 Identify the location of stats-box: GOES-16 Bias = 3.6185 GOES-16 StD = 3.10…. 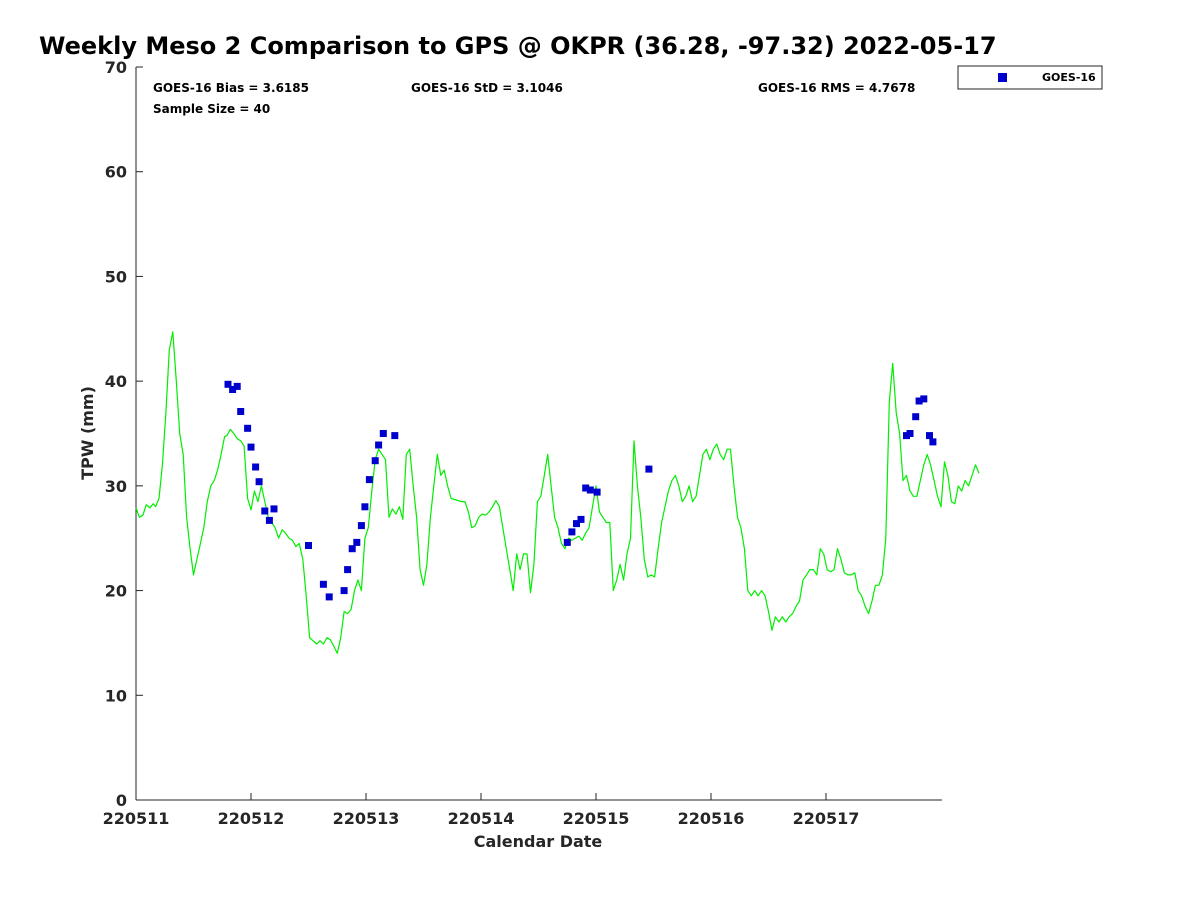
(534, 98).